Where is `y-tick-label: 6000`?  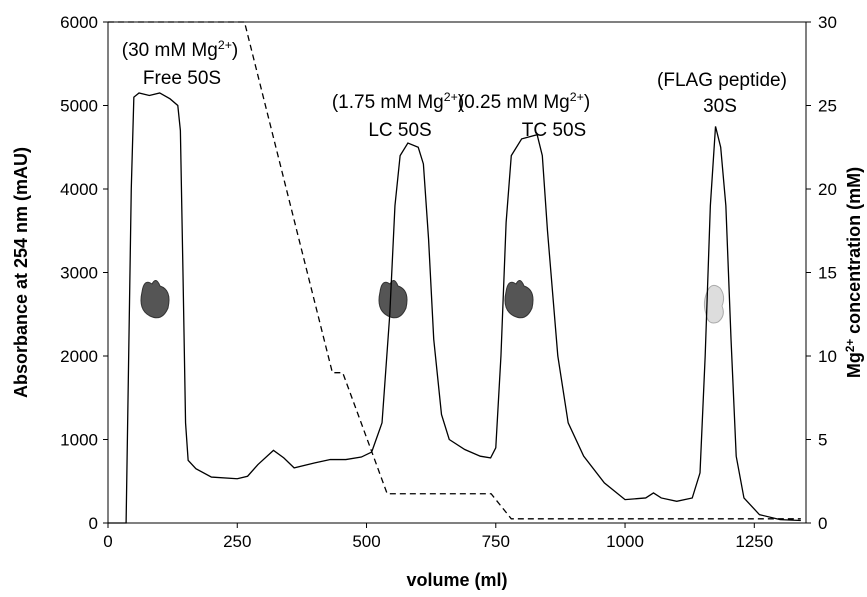
y-tick-label: 6000 is located at coordinates (79, 22).